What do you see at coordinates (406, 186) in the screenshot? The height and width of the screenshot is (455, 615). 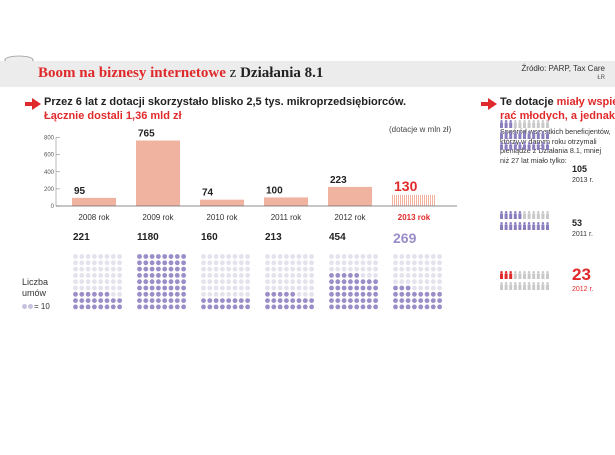 I see `bar-value-label: 130` at bounding box center [406, 186].